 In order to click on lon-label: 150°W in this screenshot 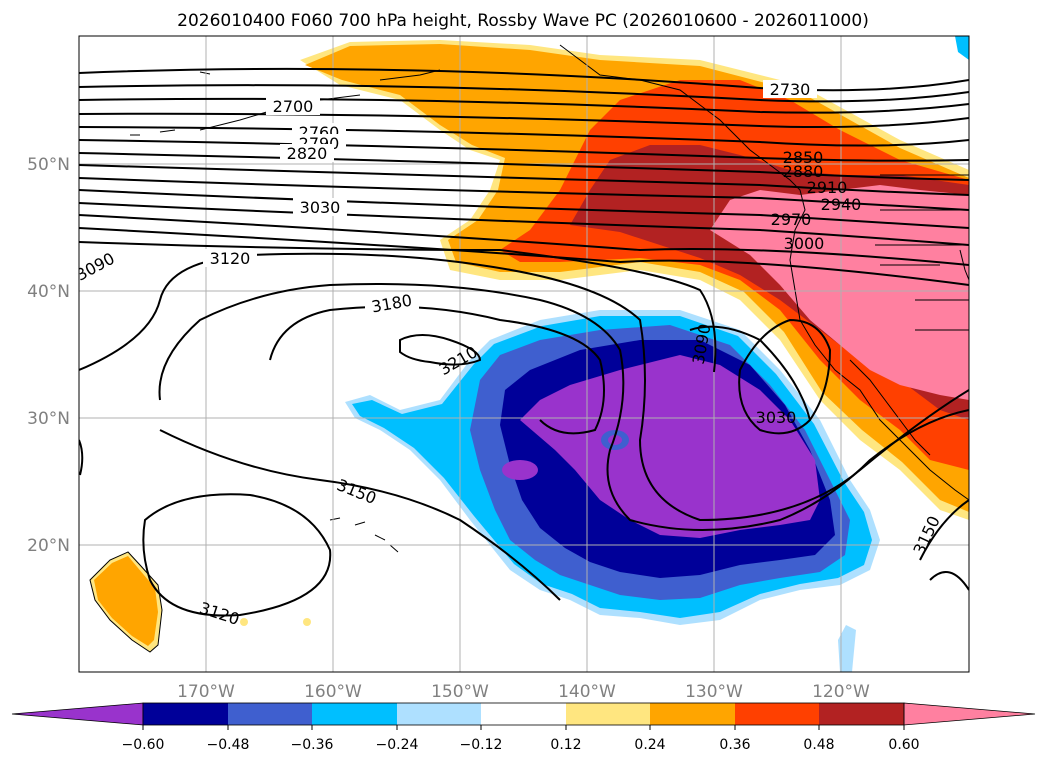, I will do `click(460, 692)`.